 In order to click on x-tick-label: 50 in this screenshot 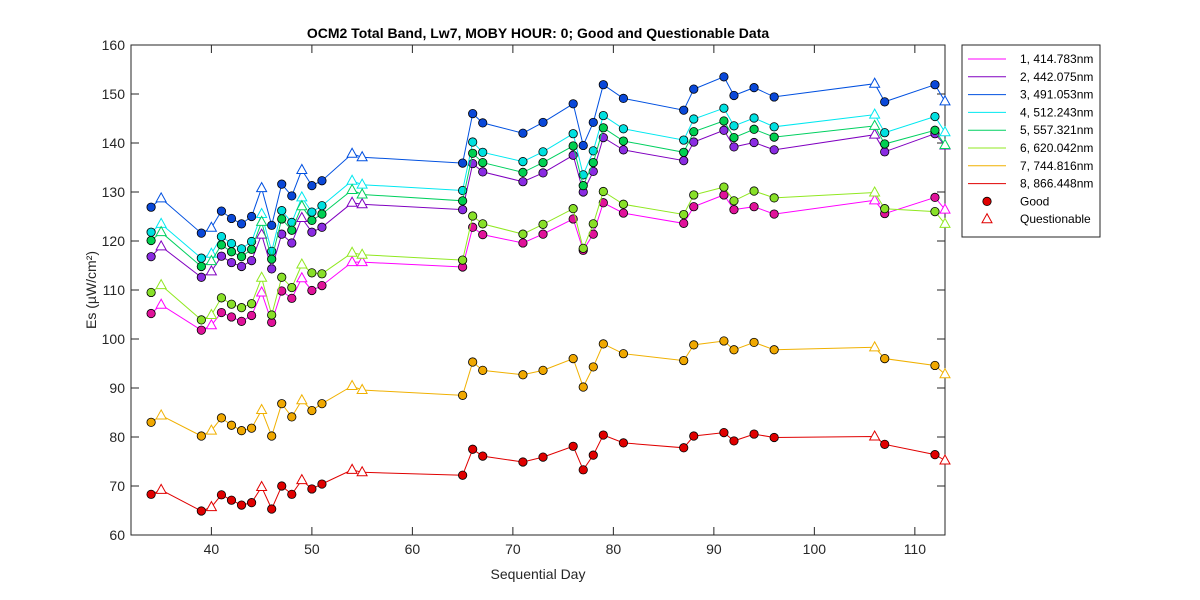, I will do `click(312, 549)`.